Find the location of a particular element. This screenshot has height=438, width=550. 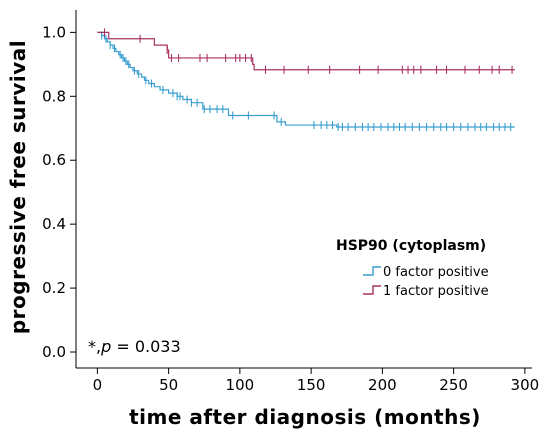

legend-title: HSP90 (cytoplasm) is located at coordinates (411, 246).